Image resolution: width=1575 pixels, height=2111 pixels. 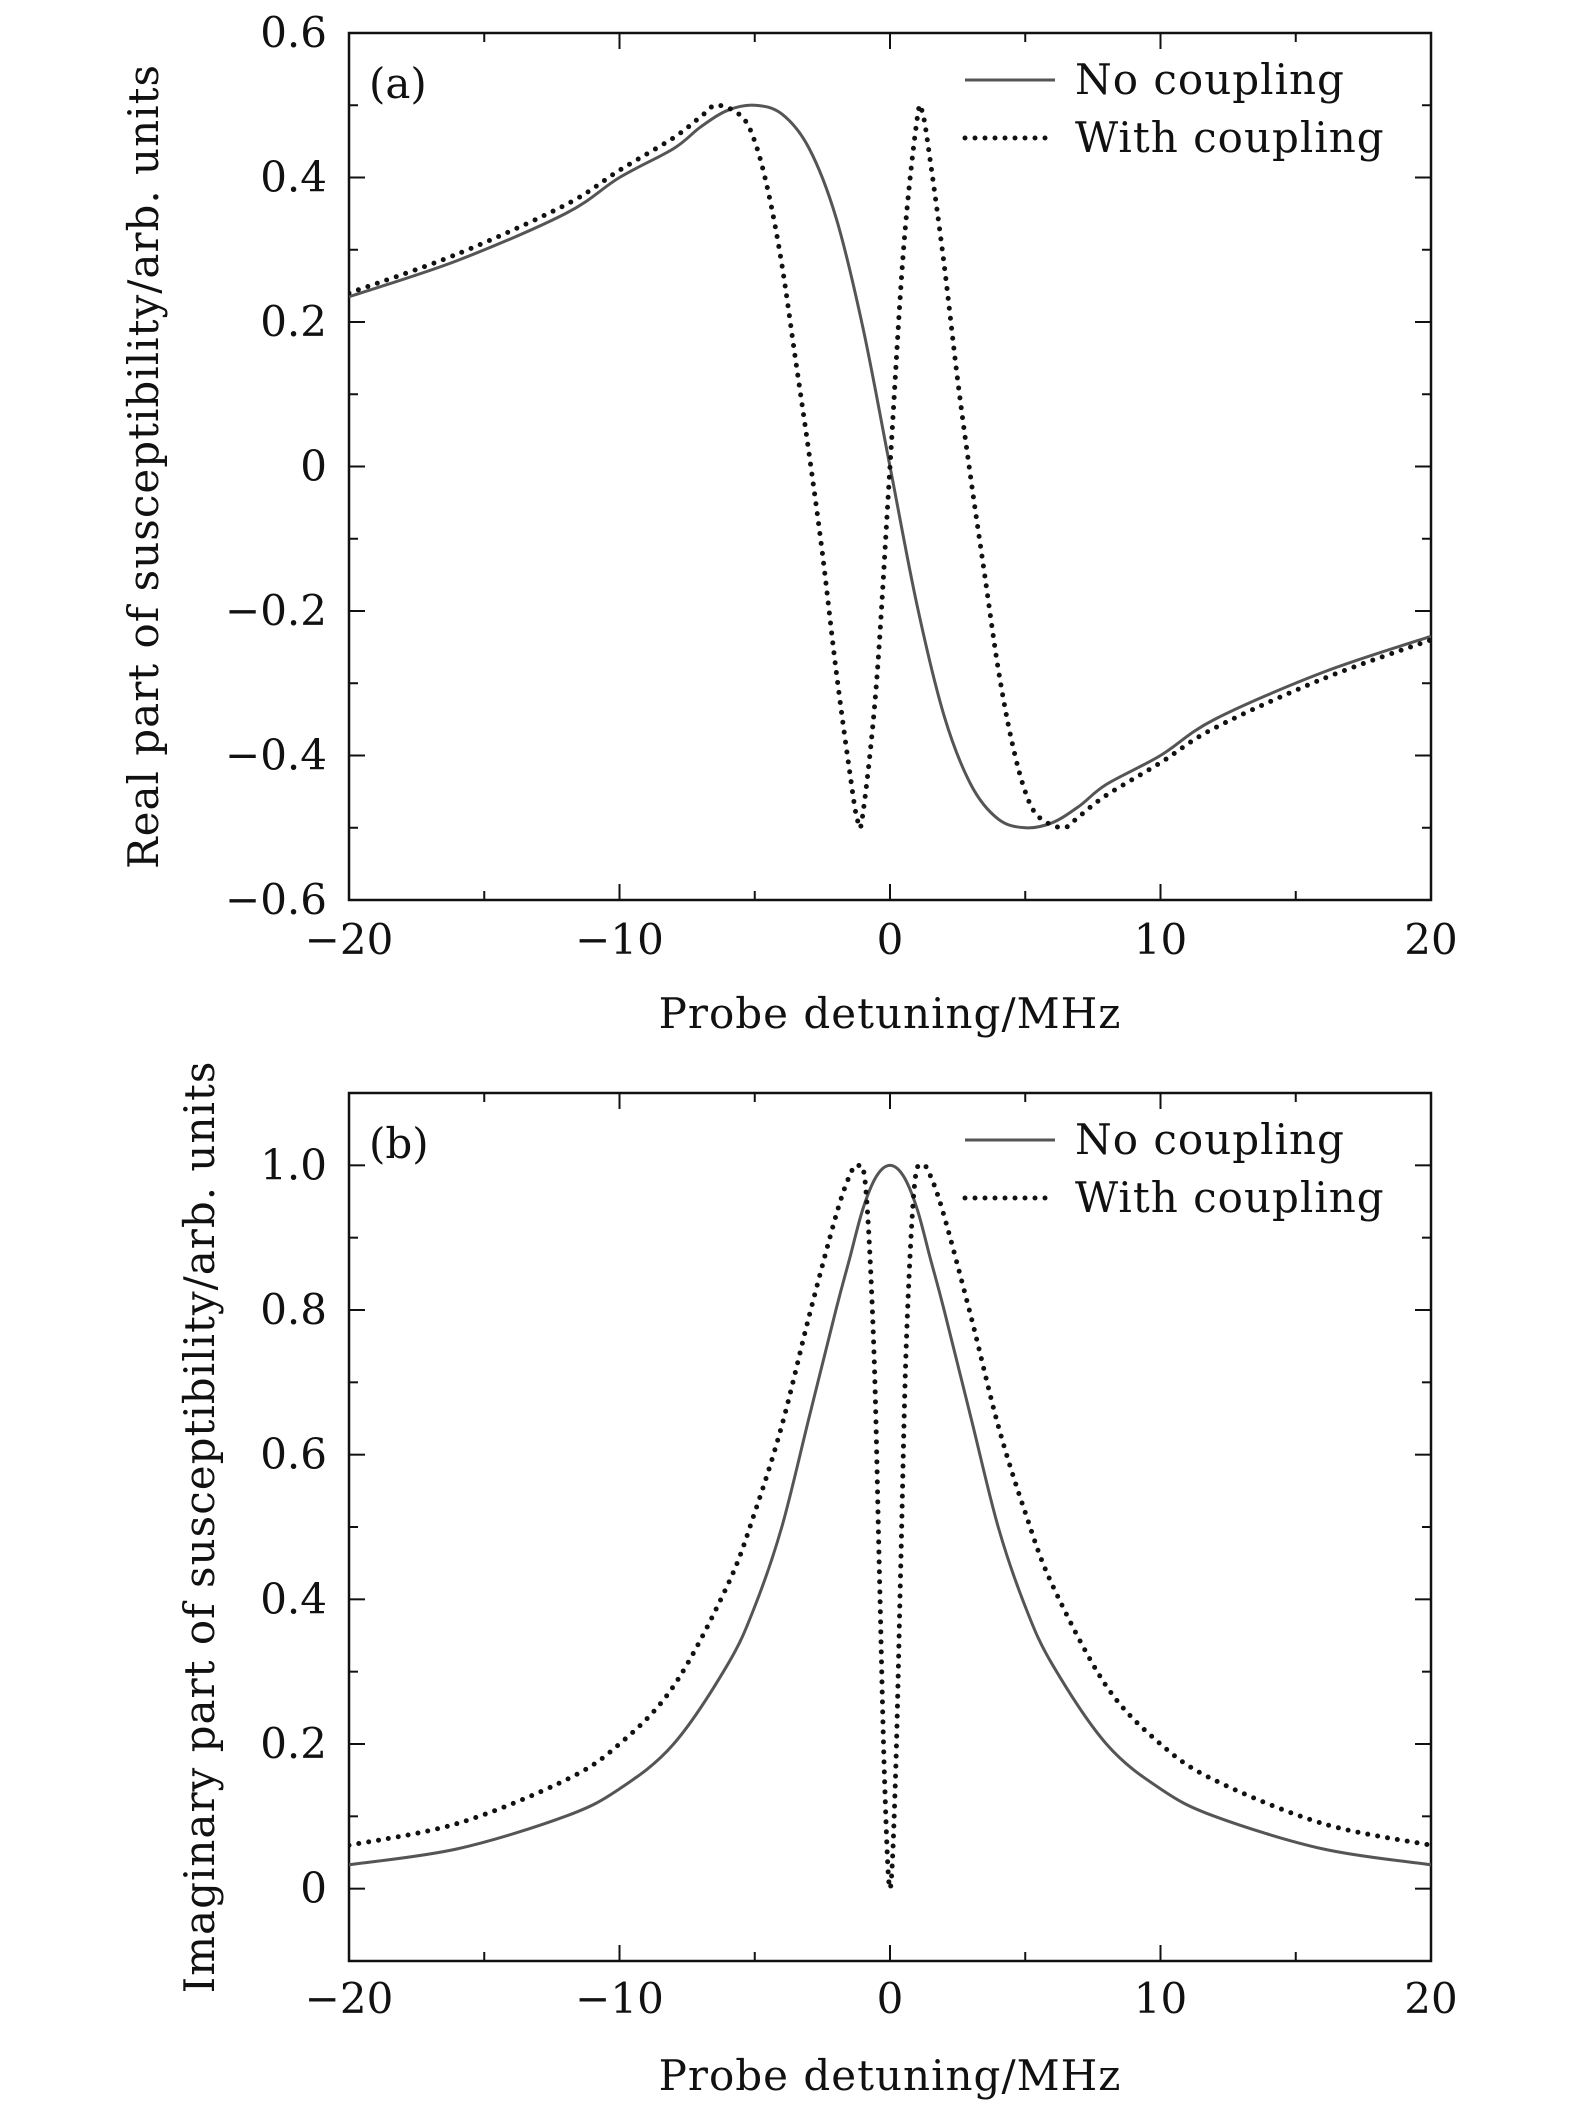 What do you see at coordinates (1230, 137) in the screenshot?
I see `panel-a-legend-label-with-coupling: With coupling` at bounding box center [1230, 137].